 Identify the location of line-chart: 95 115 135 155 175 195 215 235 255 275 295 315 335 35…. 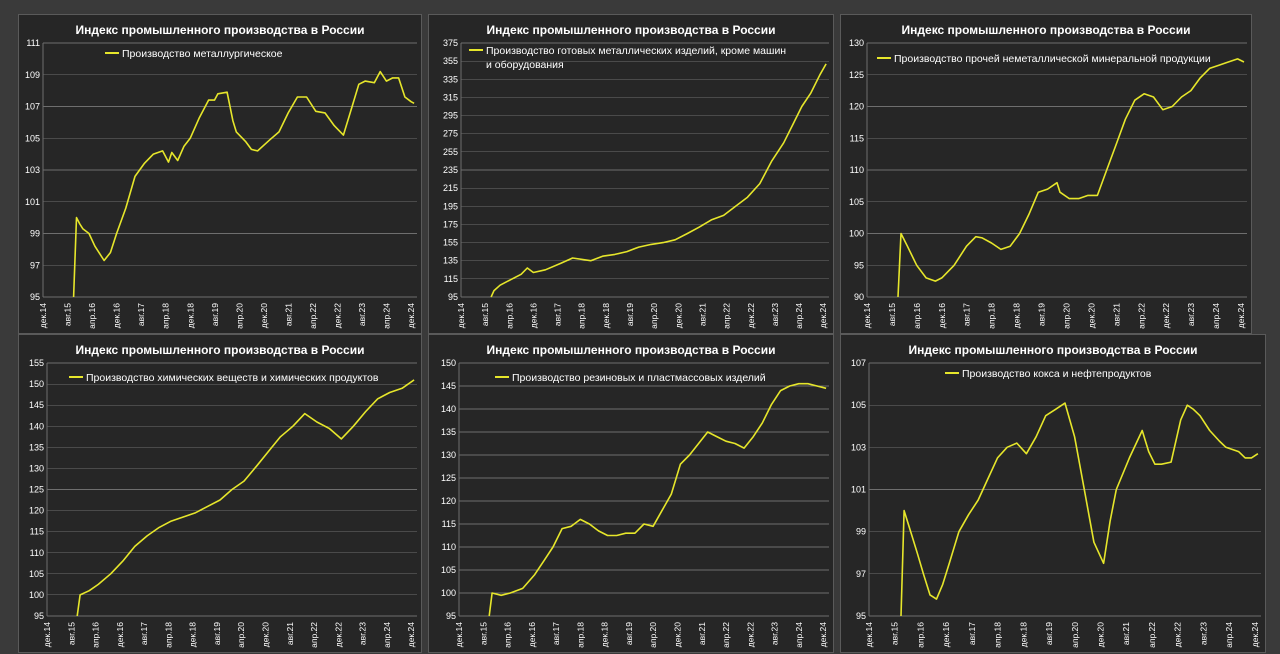
(636, 183).